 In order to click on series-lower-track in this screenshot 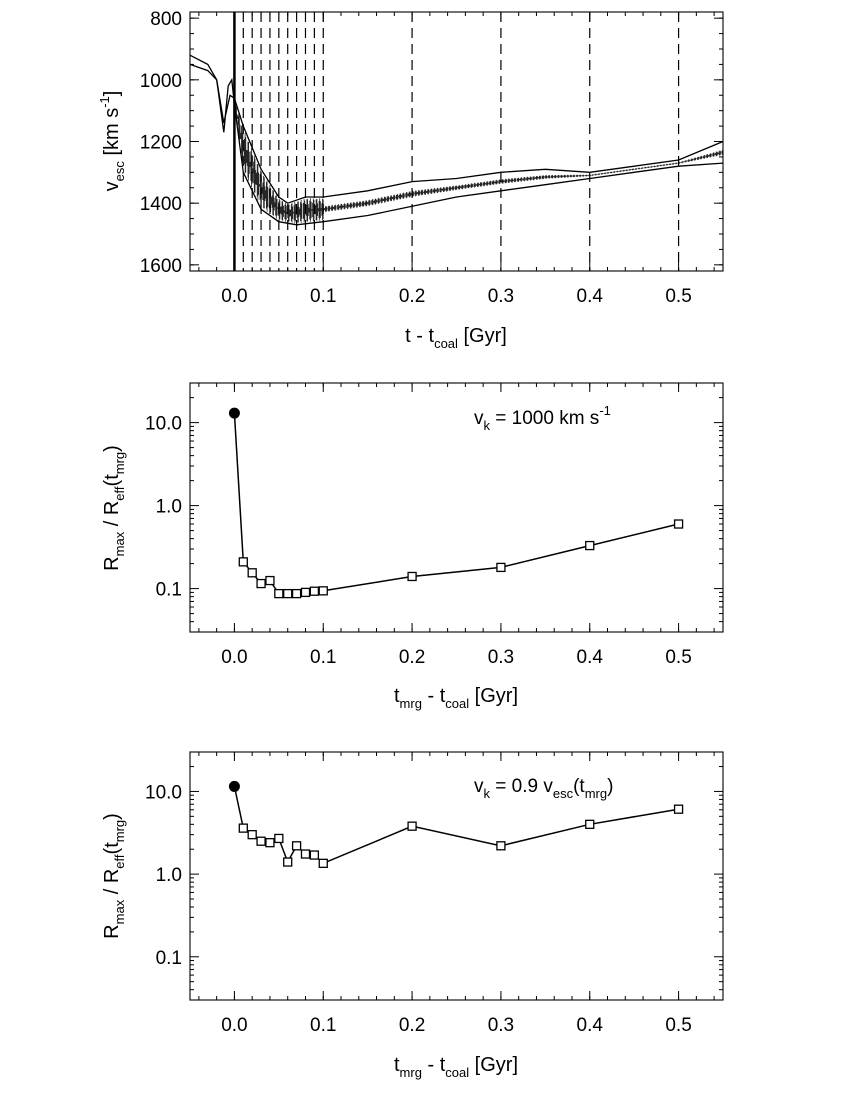, I will do `click(456, 144)`.